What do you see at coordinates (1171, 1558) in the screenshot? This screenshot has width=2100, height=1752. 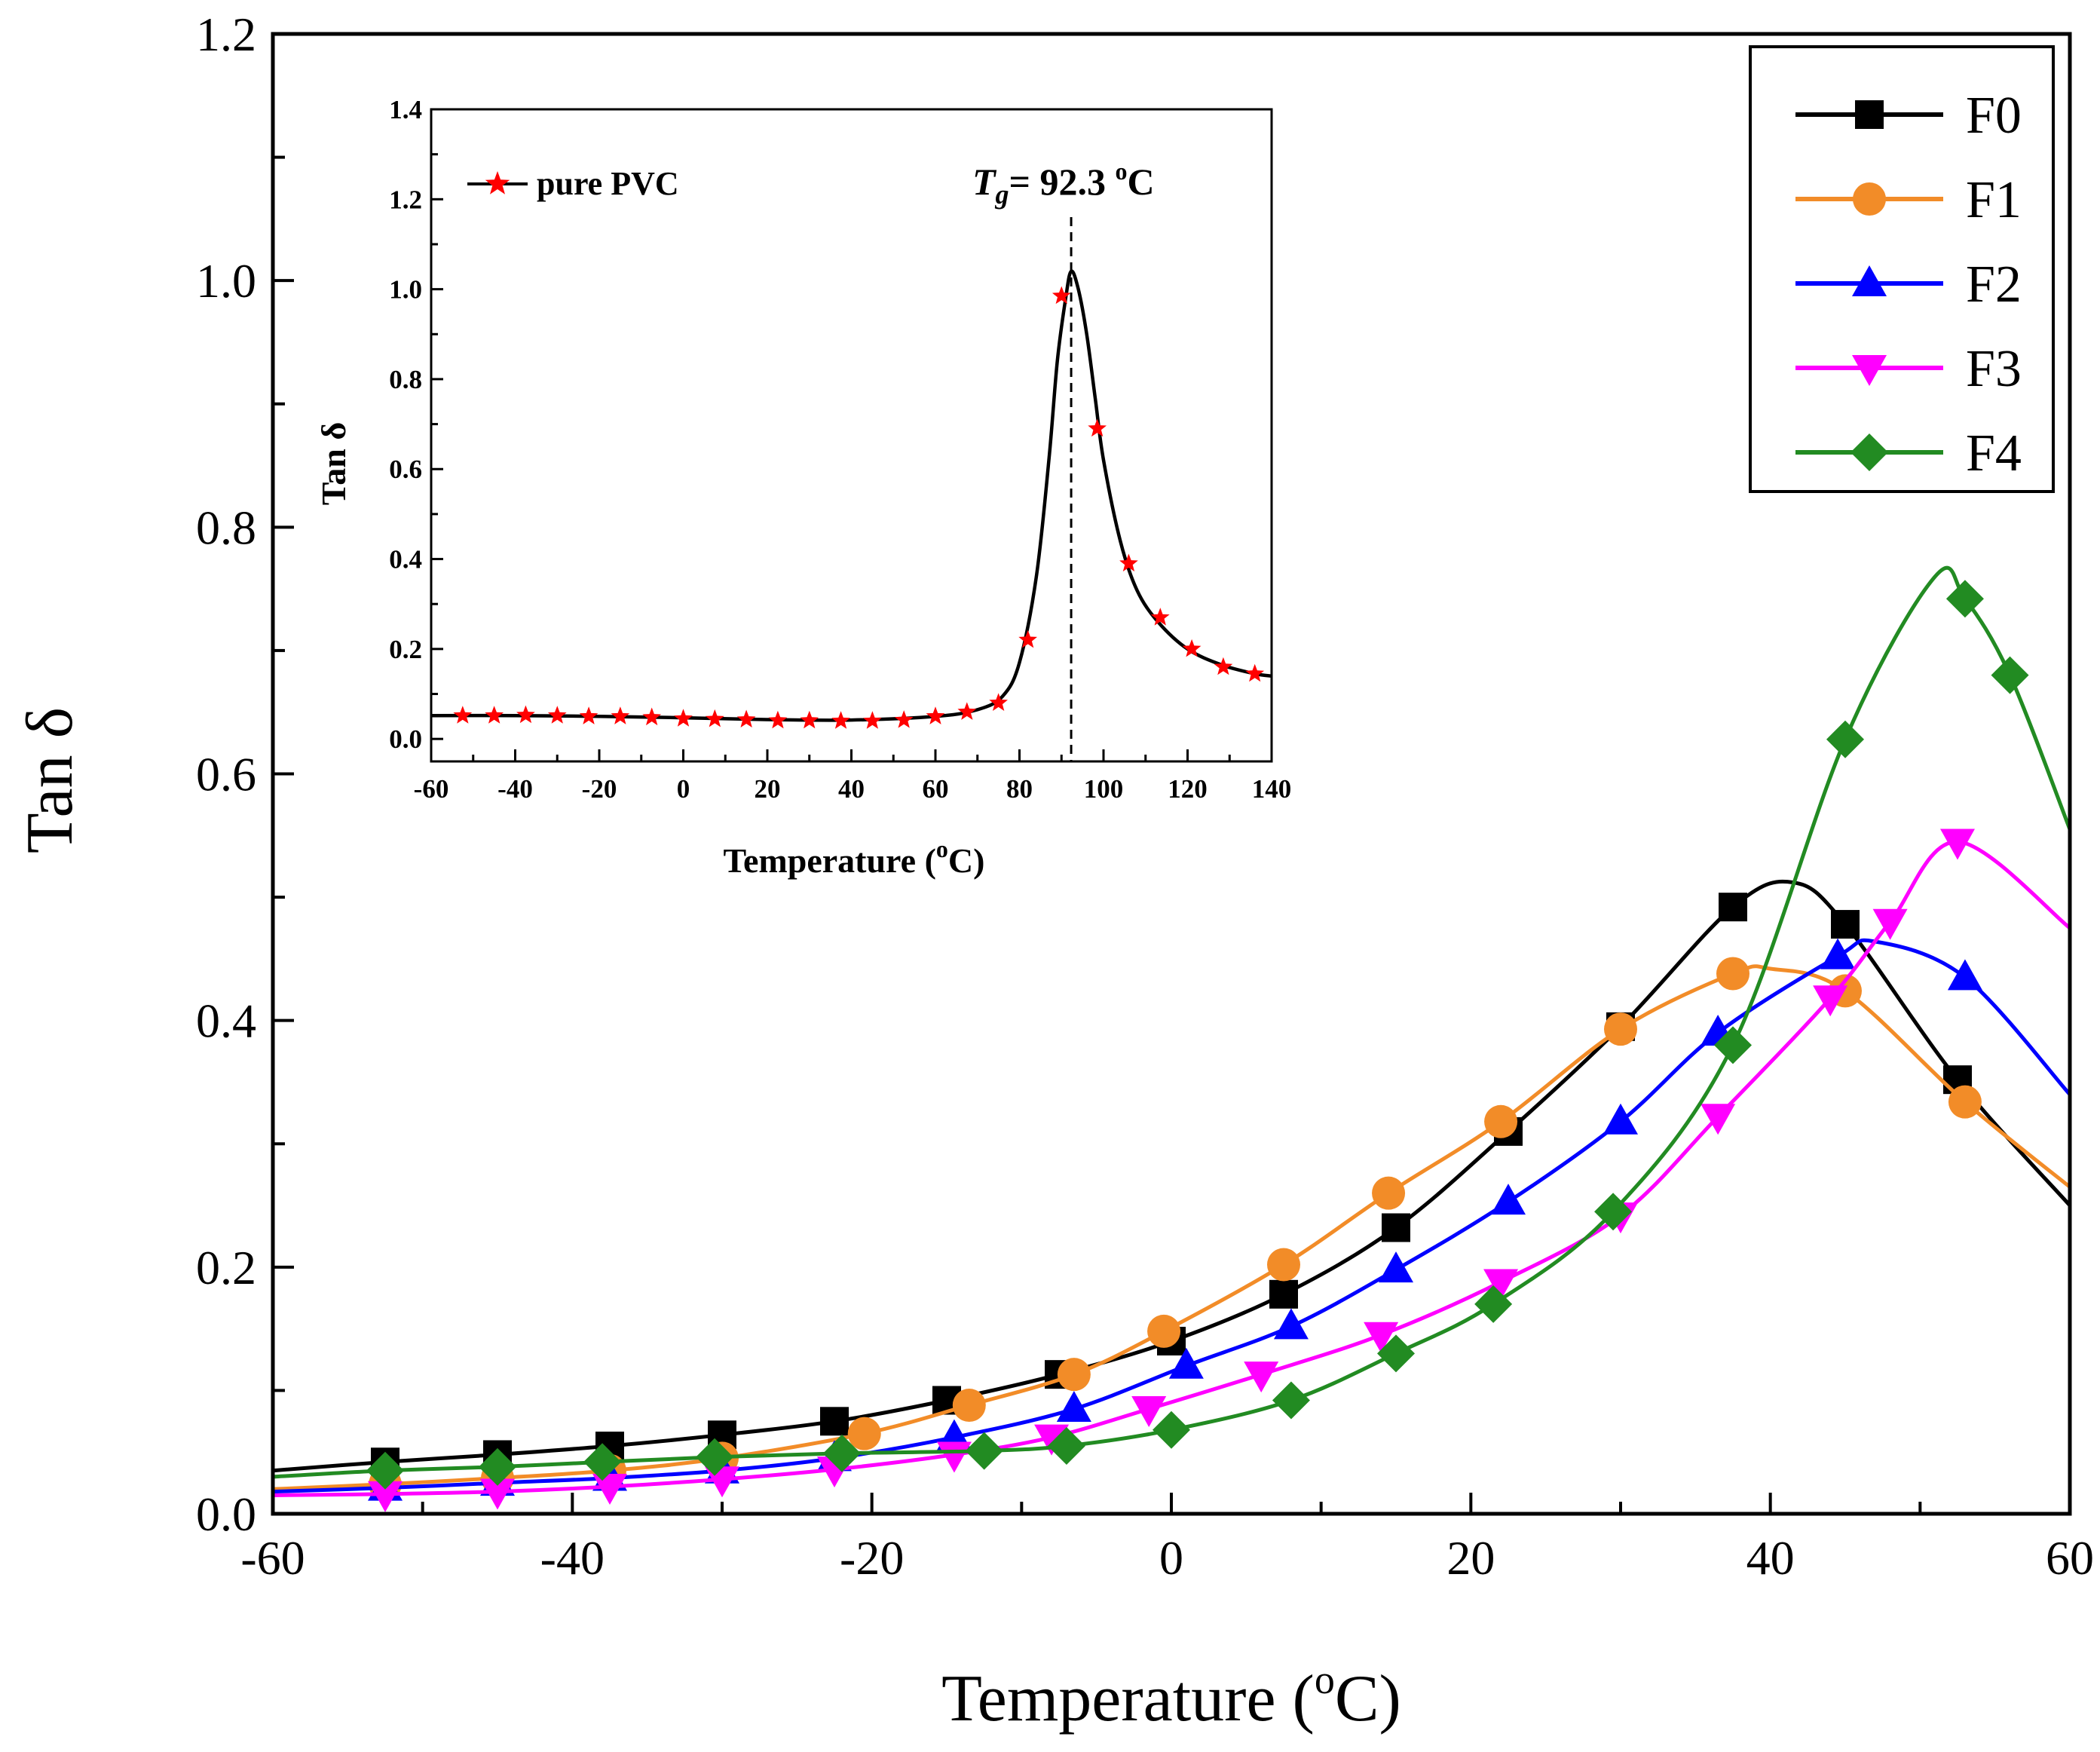 I see `x-tick-label: 0` at bounding box center [1171, 1558].